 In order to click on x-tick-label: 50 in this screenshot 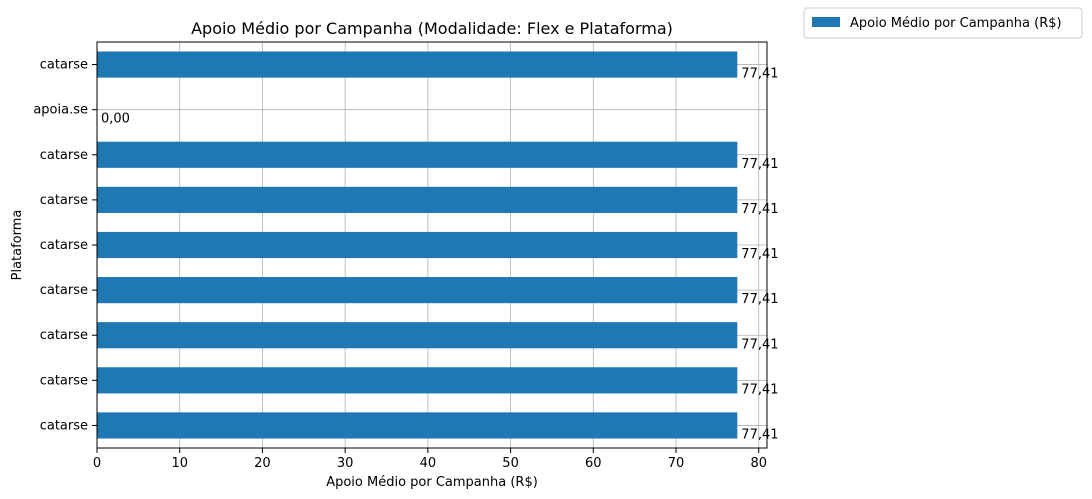, I will do `click(510, 463)`.